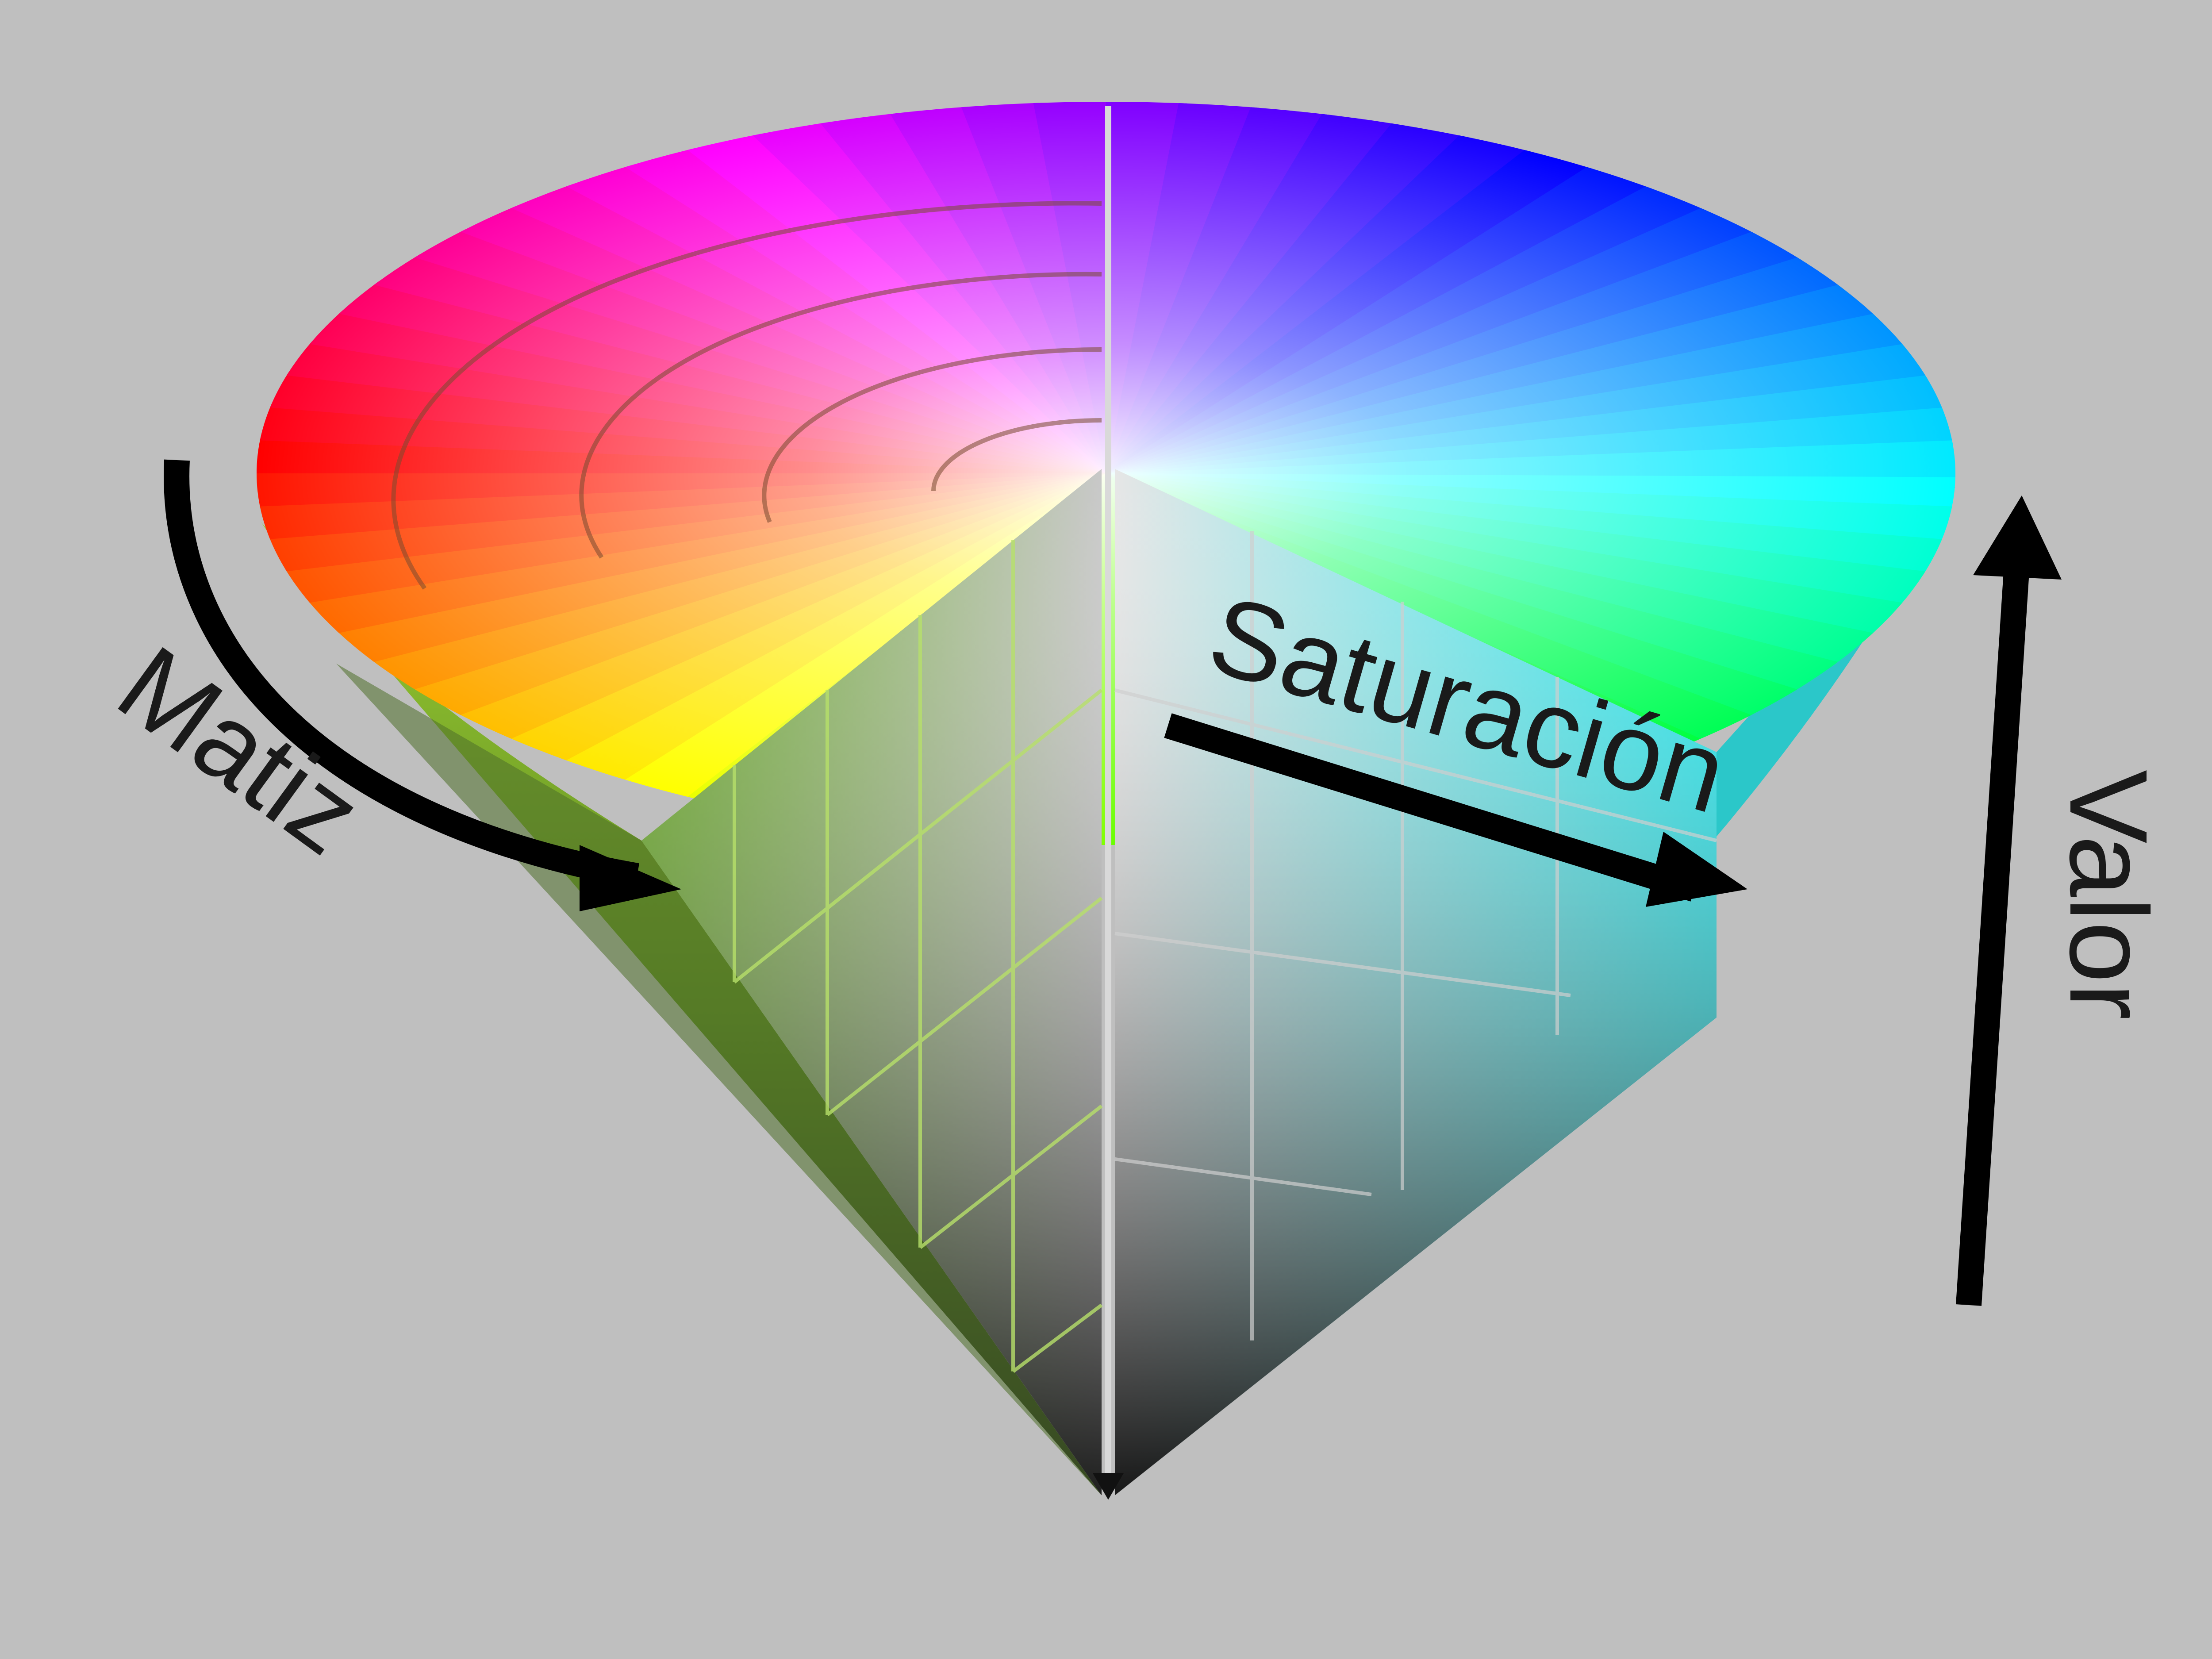 This screenshot has width=2212, height=1659. I want to click on saturation-rings, so click(747, 395).